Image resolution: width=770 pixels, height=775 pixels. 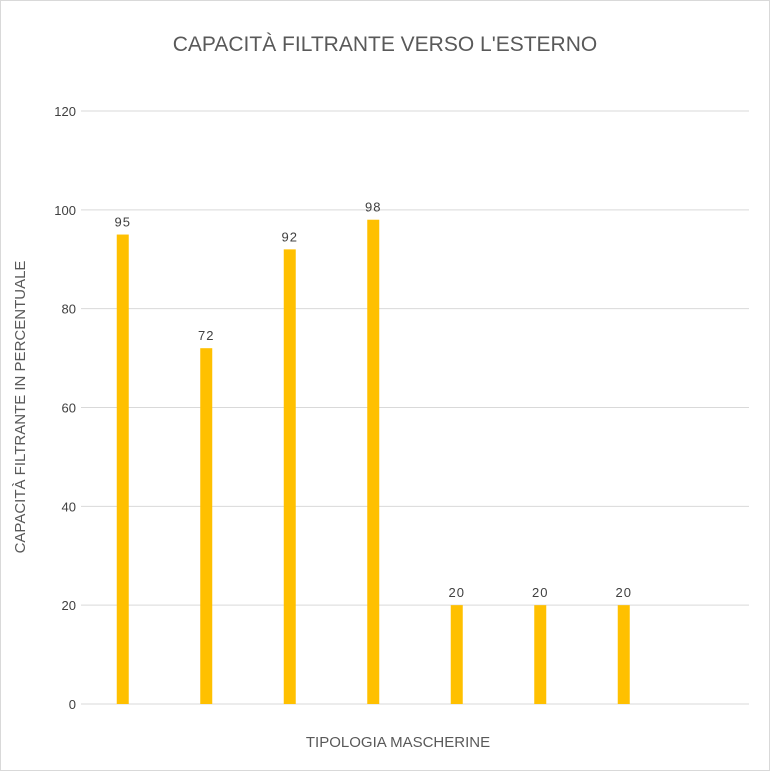 What do you see at coordinates (373, 207) in the screenshot?
I see `data-label: 98` at bounding box center [373, 207].